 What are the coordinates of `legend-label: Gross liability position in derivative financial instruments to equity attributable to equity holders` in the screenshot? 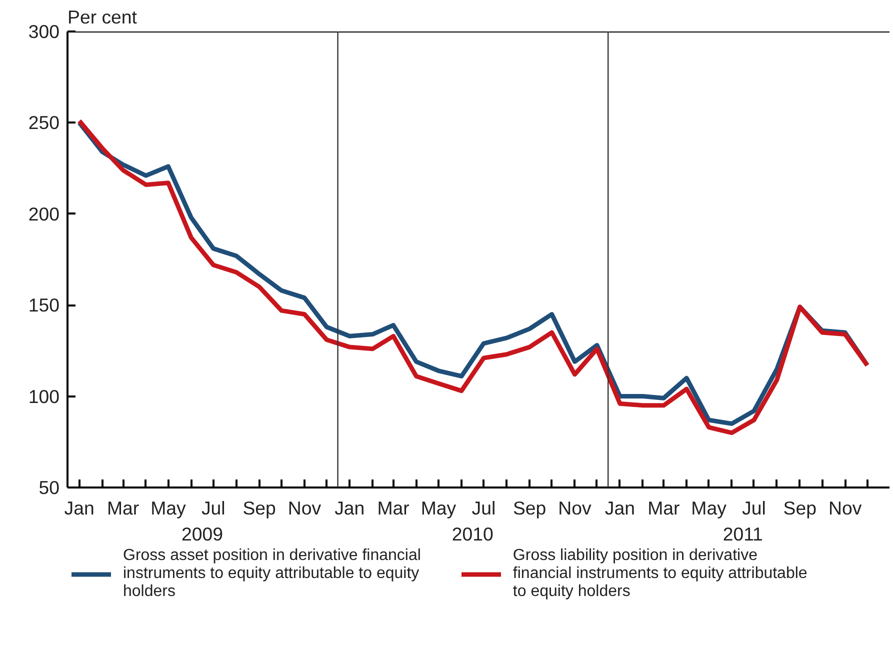 It's located at (660, 574).